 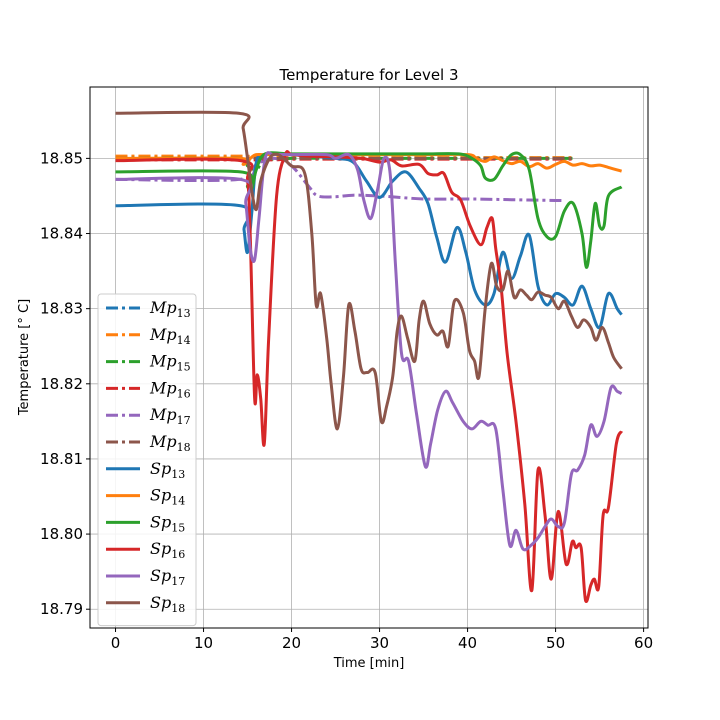 What do you see at coordinates (170, 416) in the screenshot?
I see `legend-label-mp17: Mp17` at bounding box center [170, 416].